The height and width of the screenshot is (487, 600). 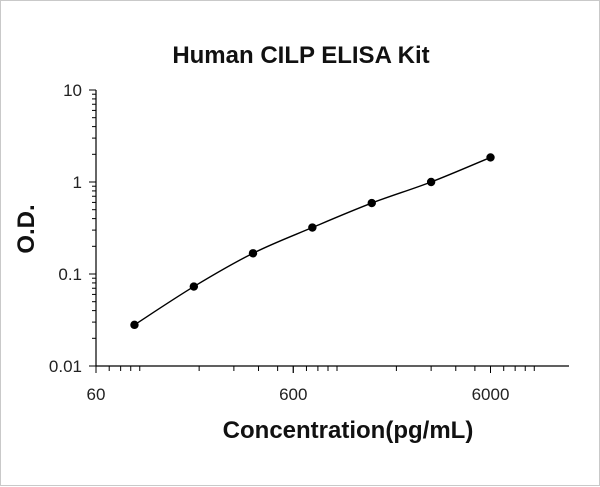 What do you see at coordinates (26, 228) in the screenshot?
I see `y-axis-title: O.D.` at bounding box center [26, 228].